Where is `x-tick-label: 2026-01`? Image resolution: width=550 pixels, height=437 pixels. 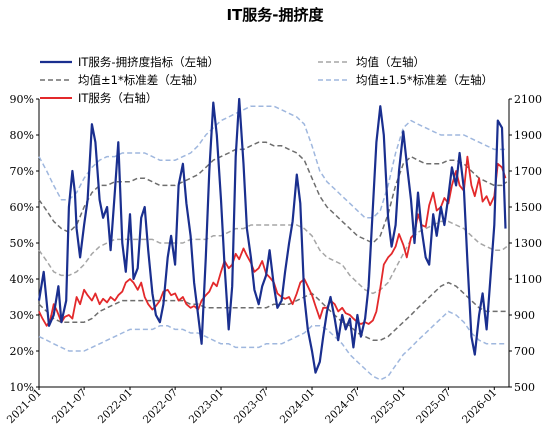 x-tick-label: 2026-01 is located at coordinates (479, 406).